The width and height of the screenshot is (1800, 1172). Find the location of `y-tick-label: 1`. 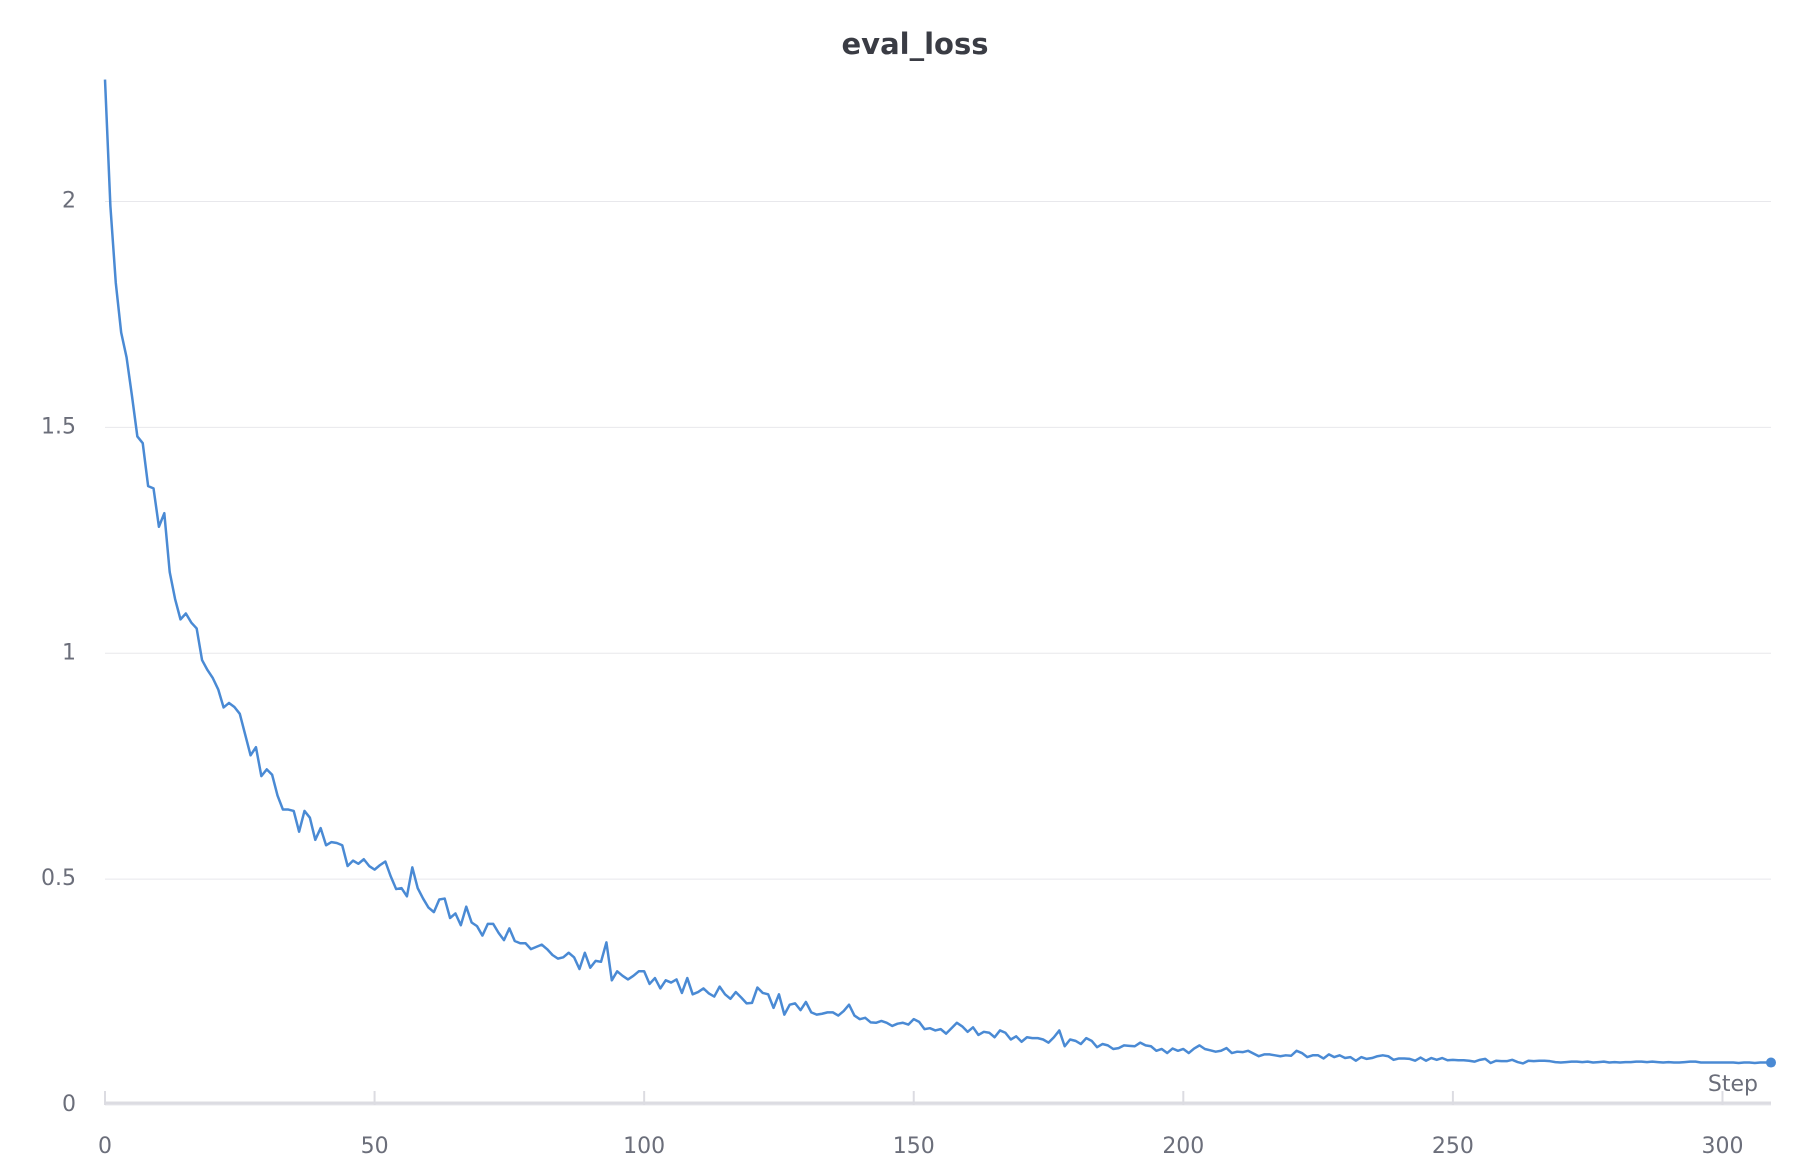

y-tick-label: 1 is located at coordinates (69, 652).